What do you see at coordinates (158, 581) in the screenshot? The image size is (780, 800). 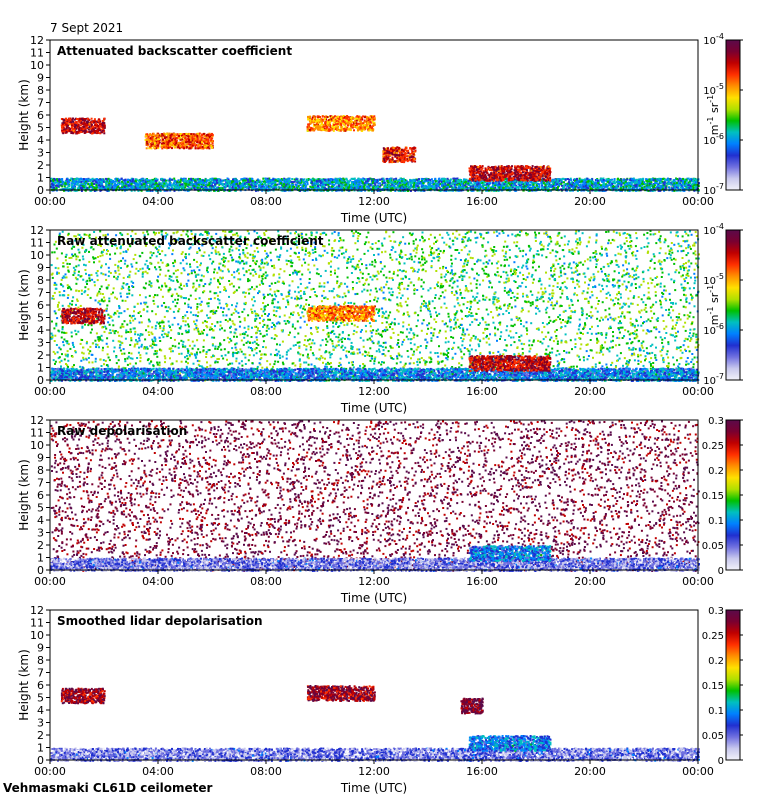 I see `x-tick-label: 04:00` at bounding box center [158, 581].